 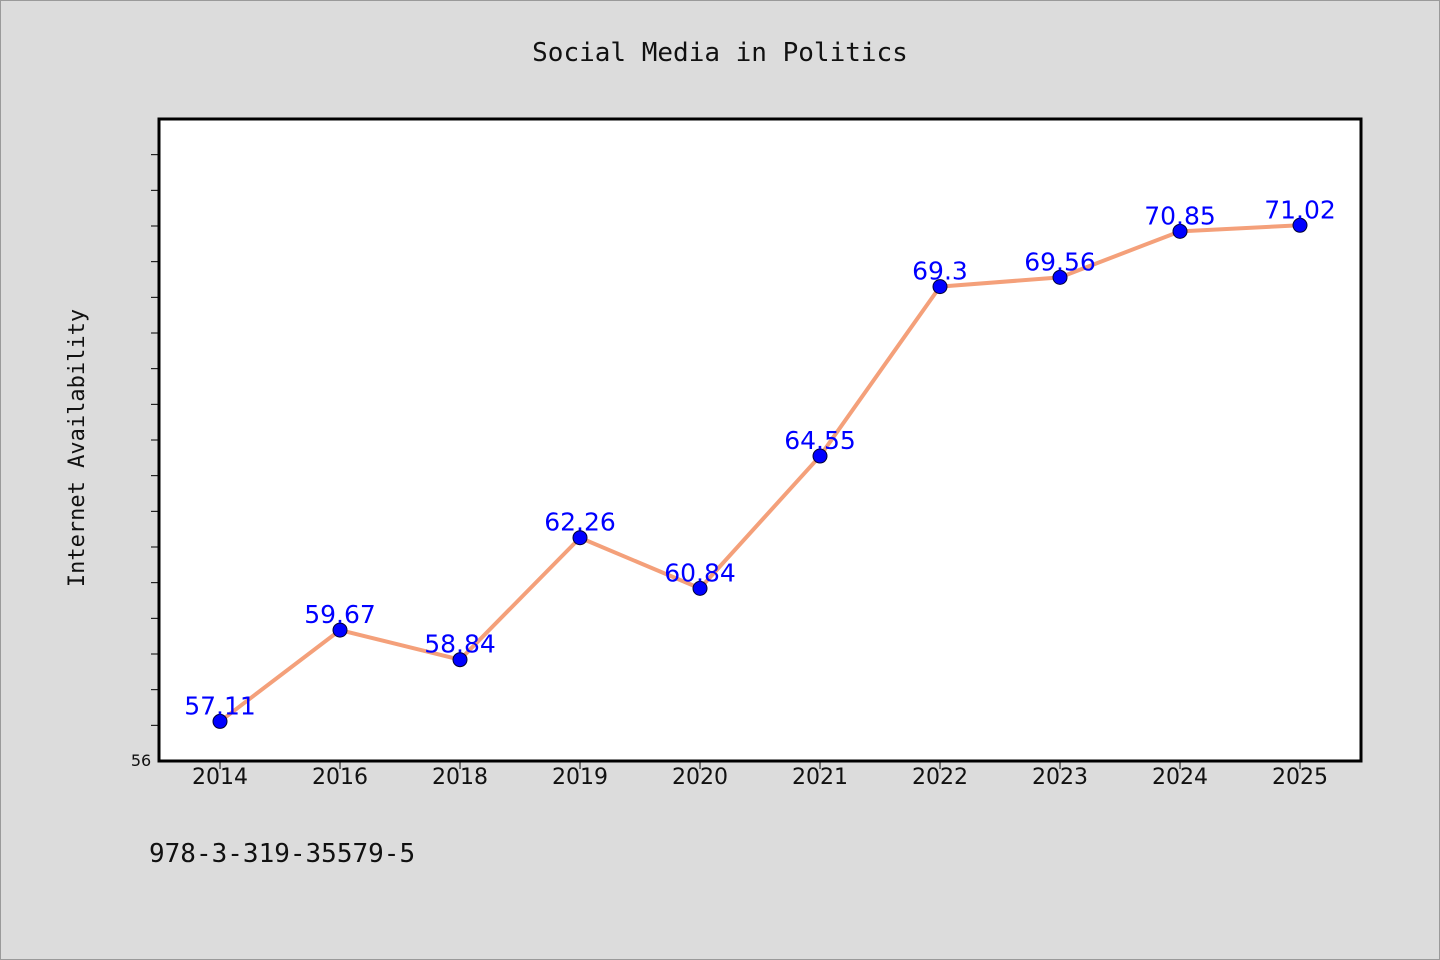 I want to click on data-label: 64.55, so click(x=820, y=440).